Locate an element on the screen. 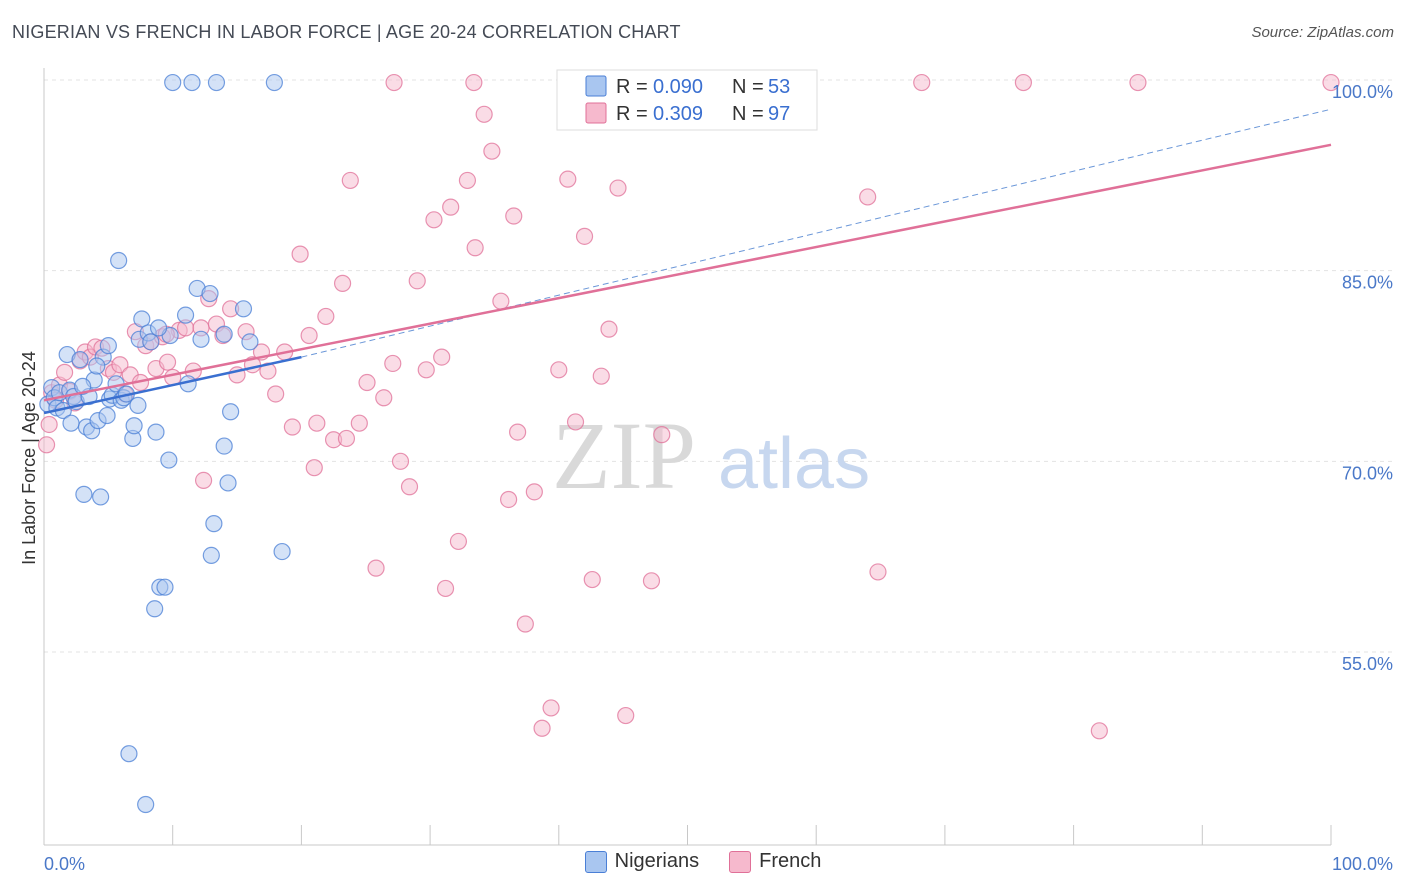 Image resolution: width=1406 pixels, height=892 pixels. watermark-atlas: atlas is located at coordinates (794, 464).